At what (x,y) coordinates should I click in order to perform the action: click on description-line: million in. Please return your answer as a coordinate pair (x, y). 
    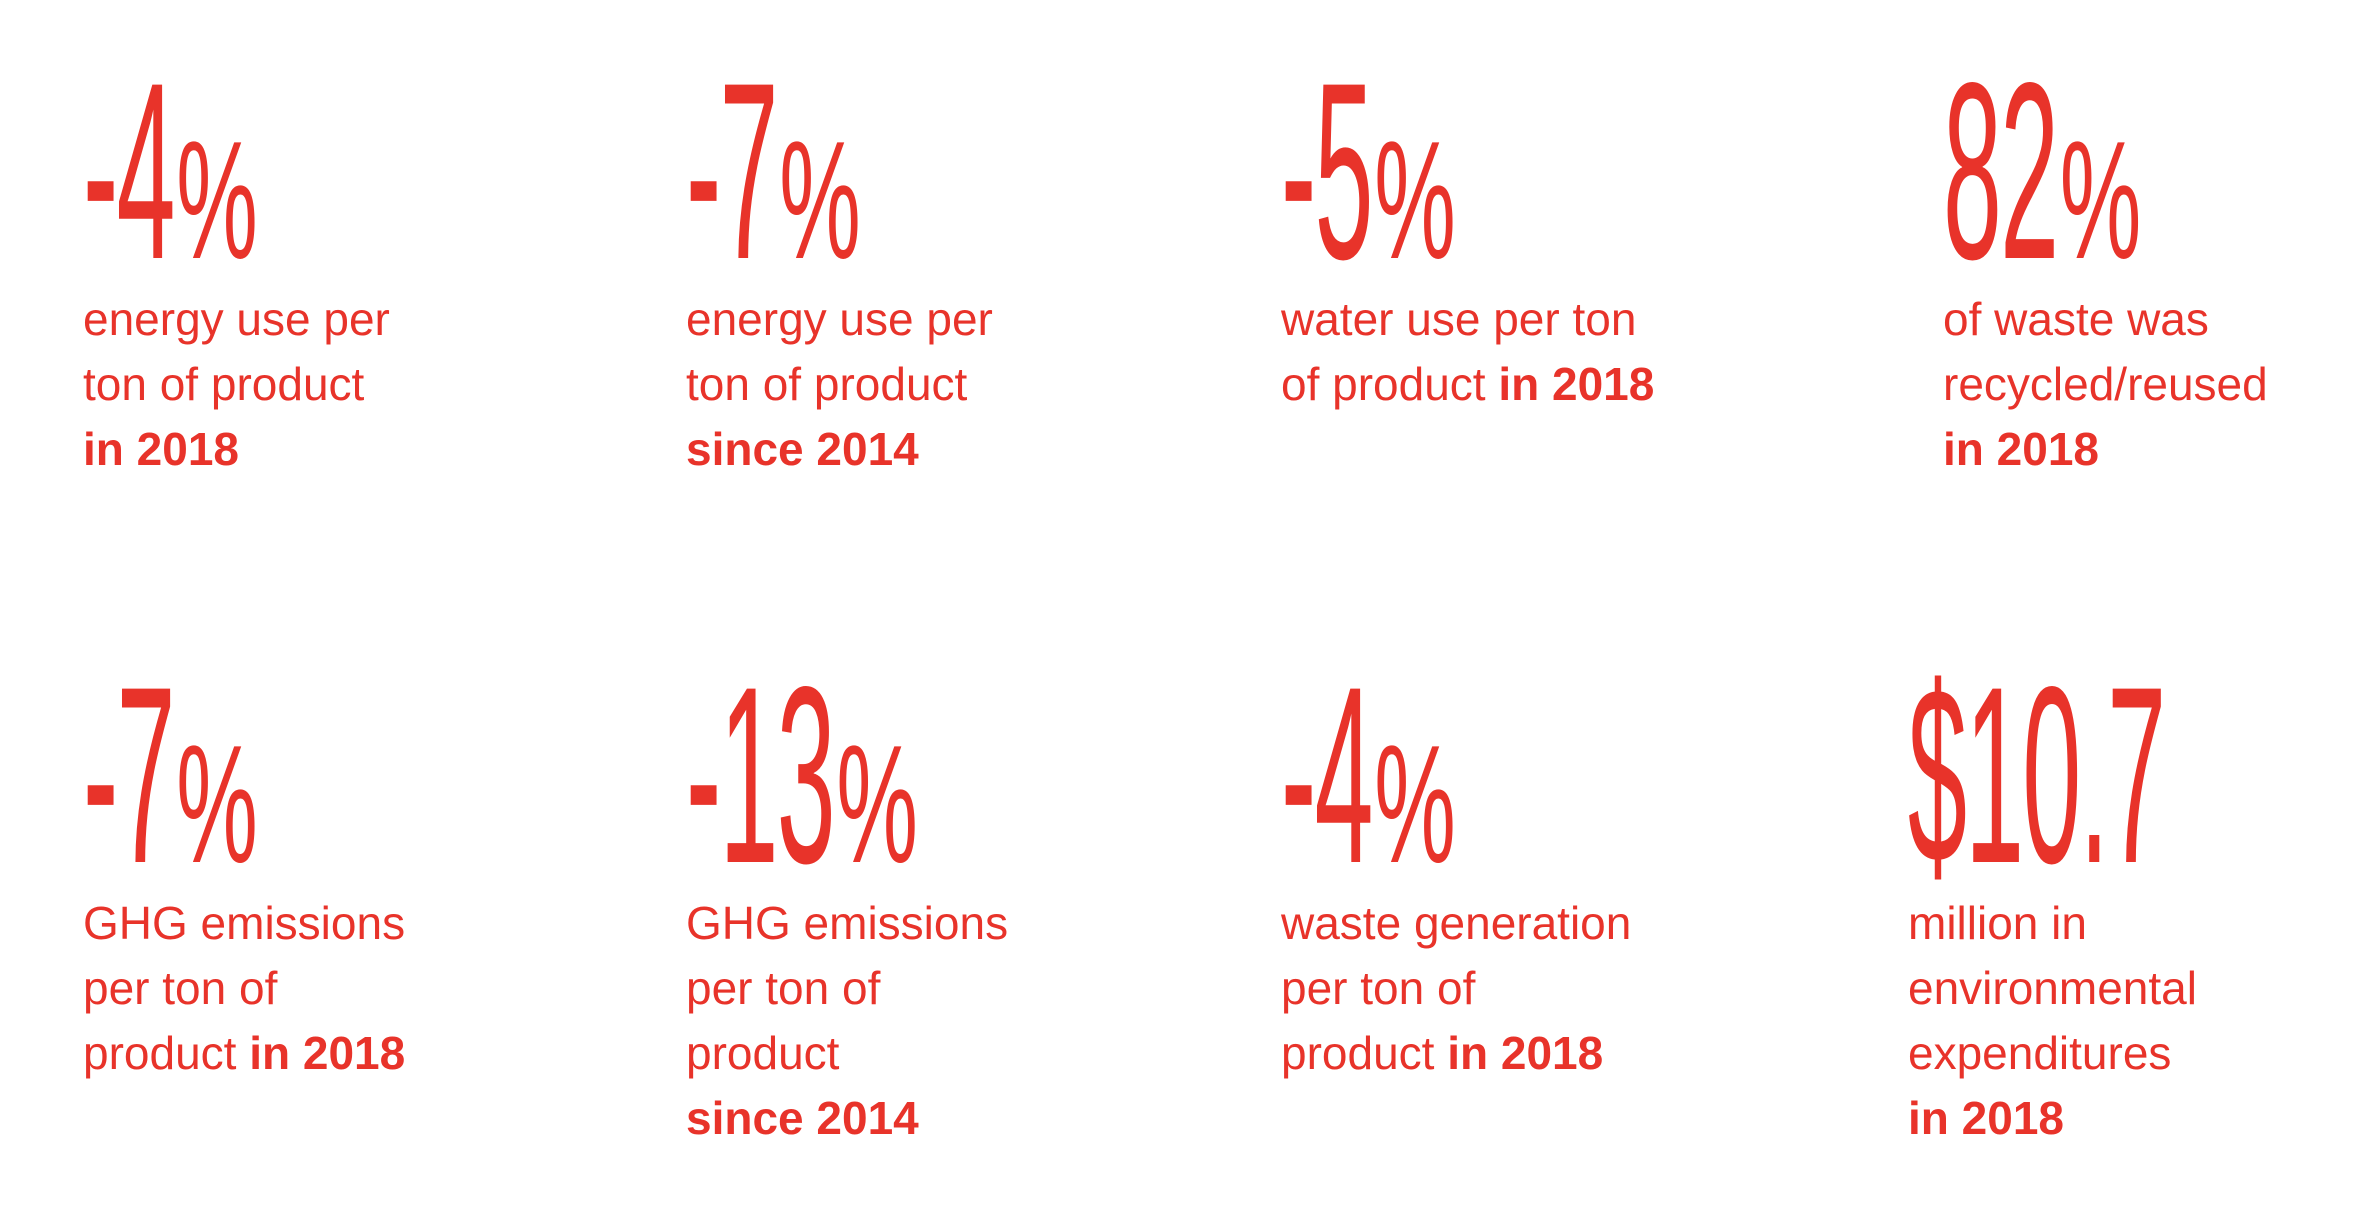
    Looking at the image, I should click on (1997, 923).